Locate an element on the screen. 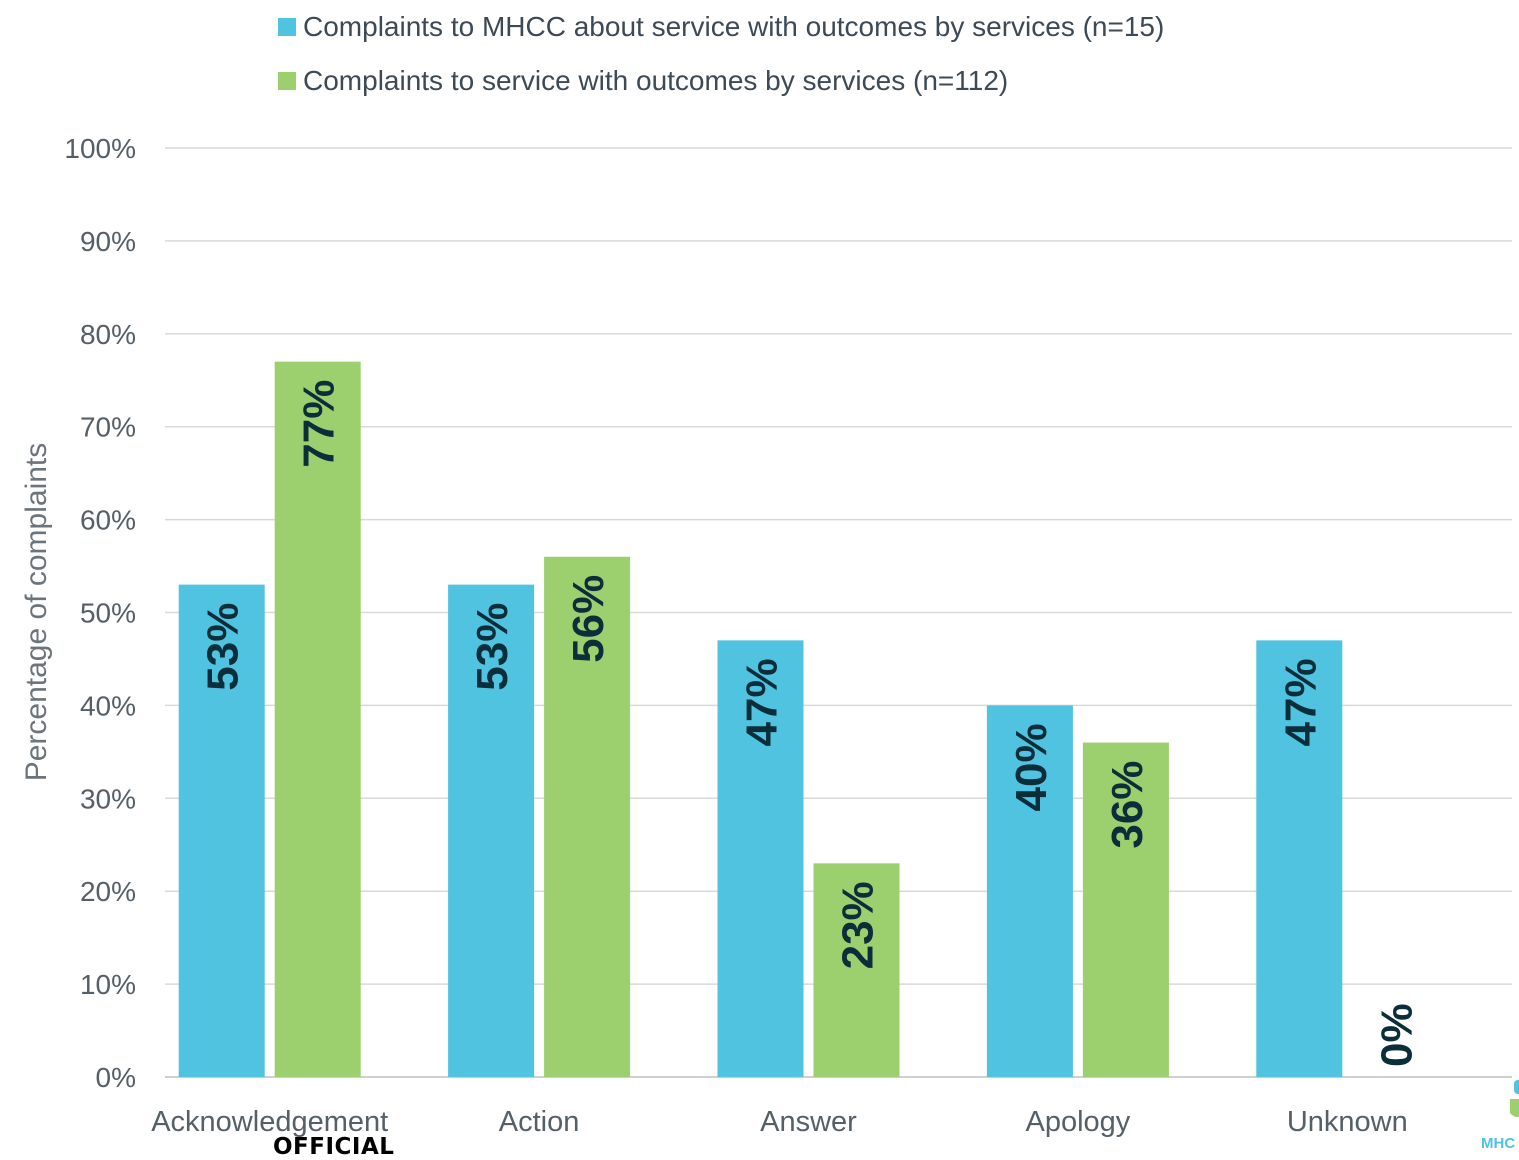 Image resolution: width=1519 pixels, height=1160 pixels. y-tick-label: 70% is located at coordinates (108, 427).